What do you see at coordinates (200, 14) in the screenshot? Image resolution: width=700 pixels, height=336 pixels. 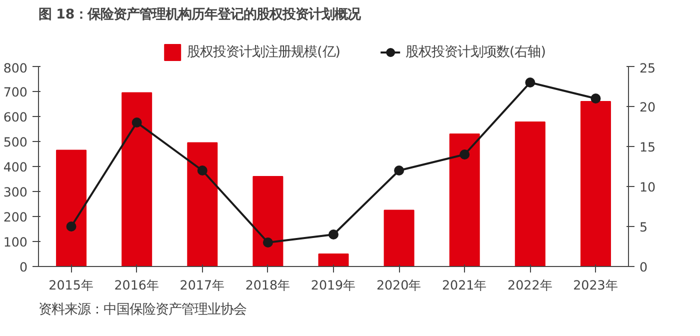 I see `chart-title: 图 18：保险资产管理机构历年登记的股权投资计划概况` at bounding box center [200, 14].